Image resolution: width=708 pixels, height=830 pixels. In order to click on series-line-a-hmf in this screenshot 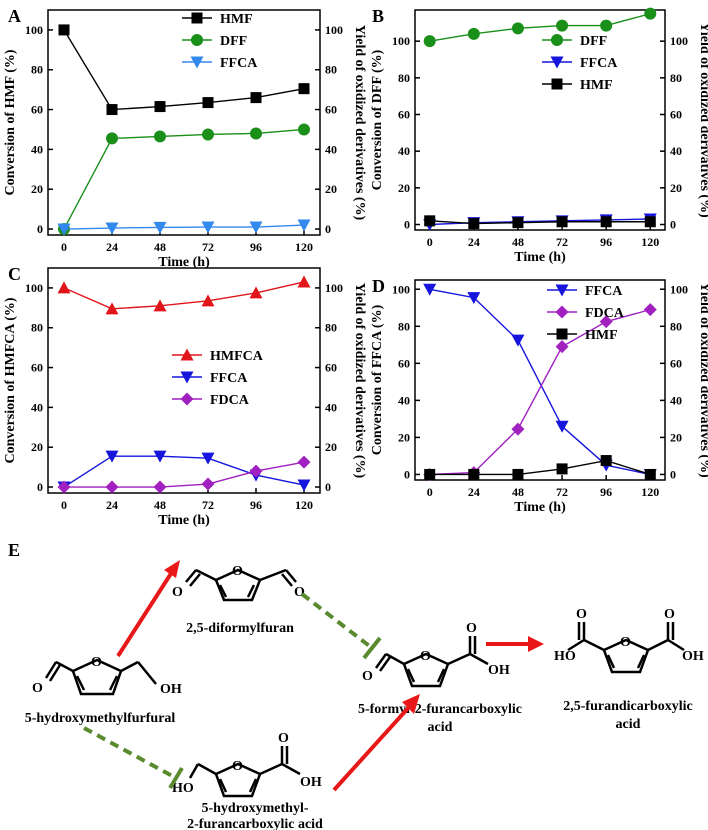, I will do `click(184, 70)`.